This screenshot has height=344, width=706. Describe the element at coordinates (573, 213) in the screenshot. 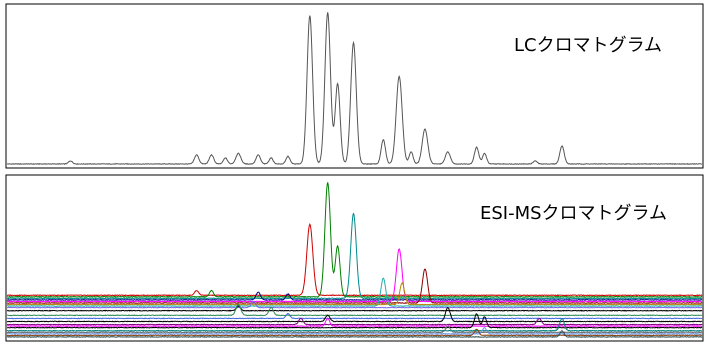

I see `ms-title: ESI-MSクロマトグラム` at that location.